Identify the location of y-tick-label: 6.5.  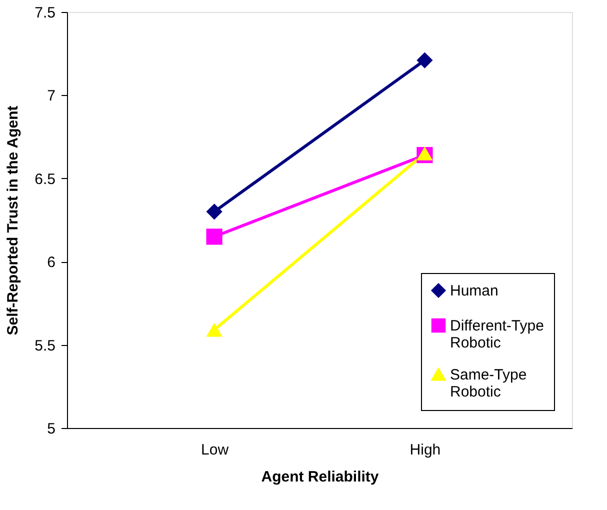
(45, 179).